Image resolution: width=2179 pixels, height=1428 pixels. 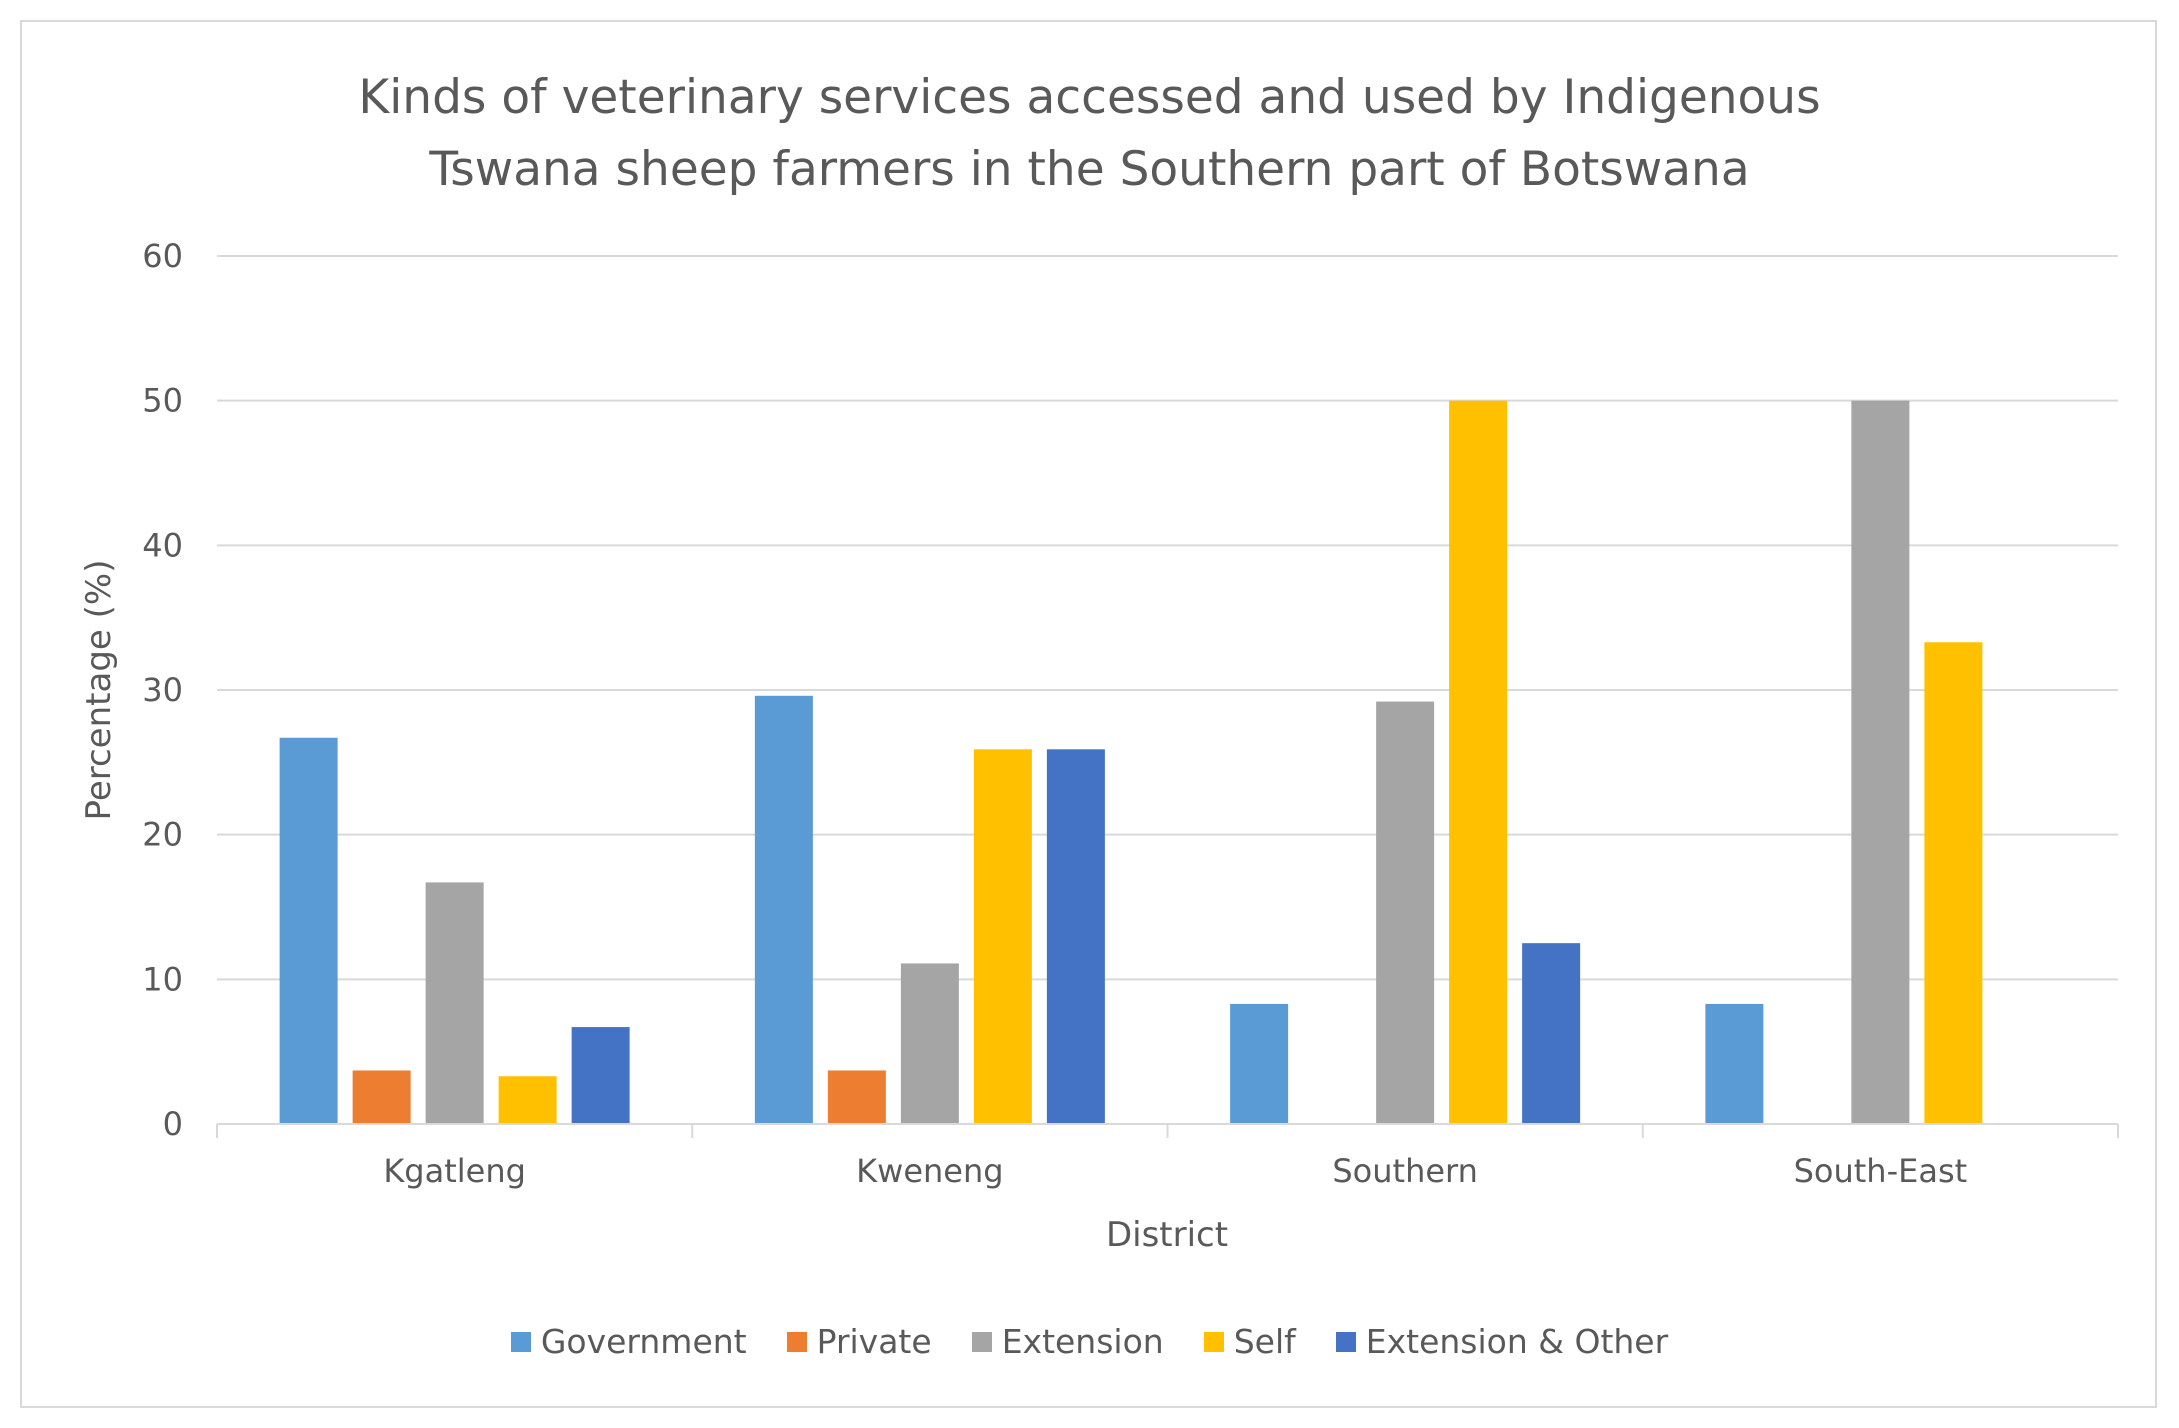 What do you see at coordinates (1405, 1171) in the screenshot?
I see `x-tick-label: Southern` at bounding box center [1405, 1171].